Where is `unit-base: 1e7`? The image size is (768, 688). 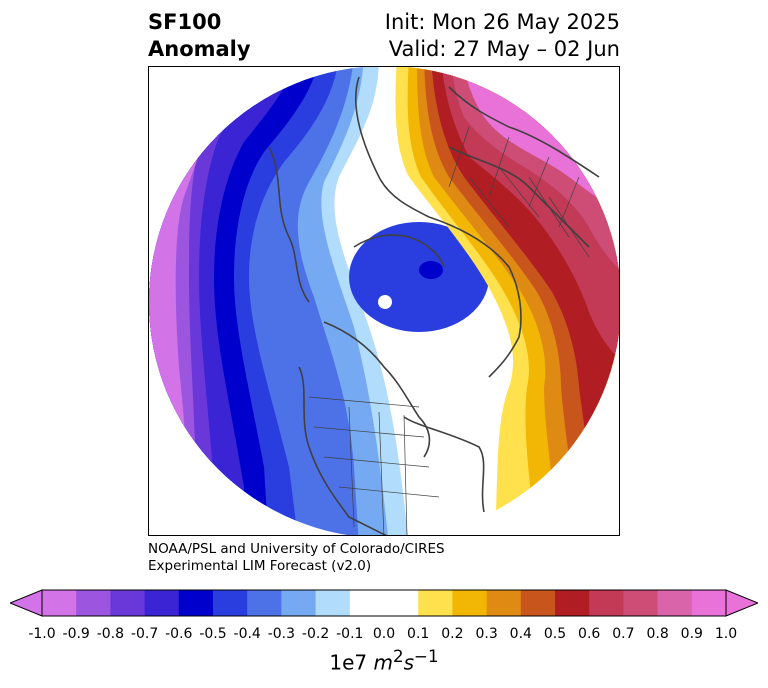
unit-base: 1e7 is located at coordinates (348, 662).